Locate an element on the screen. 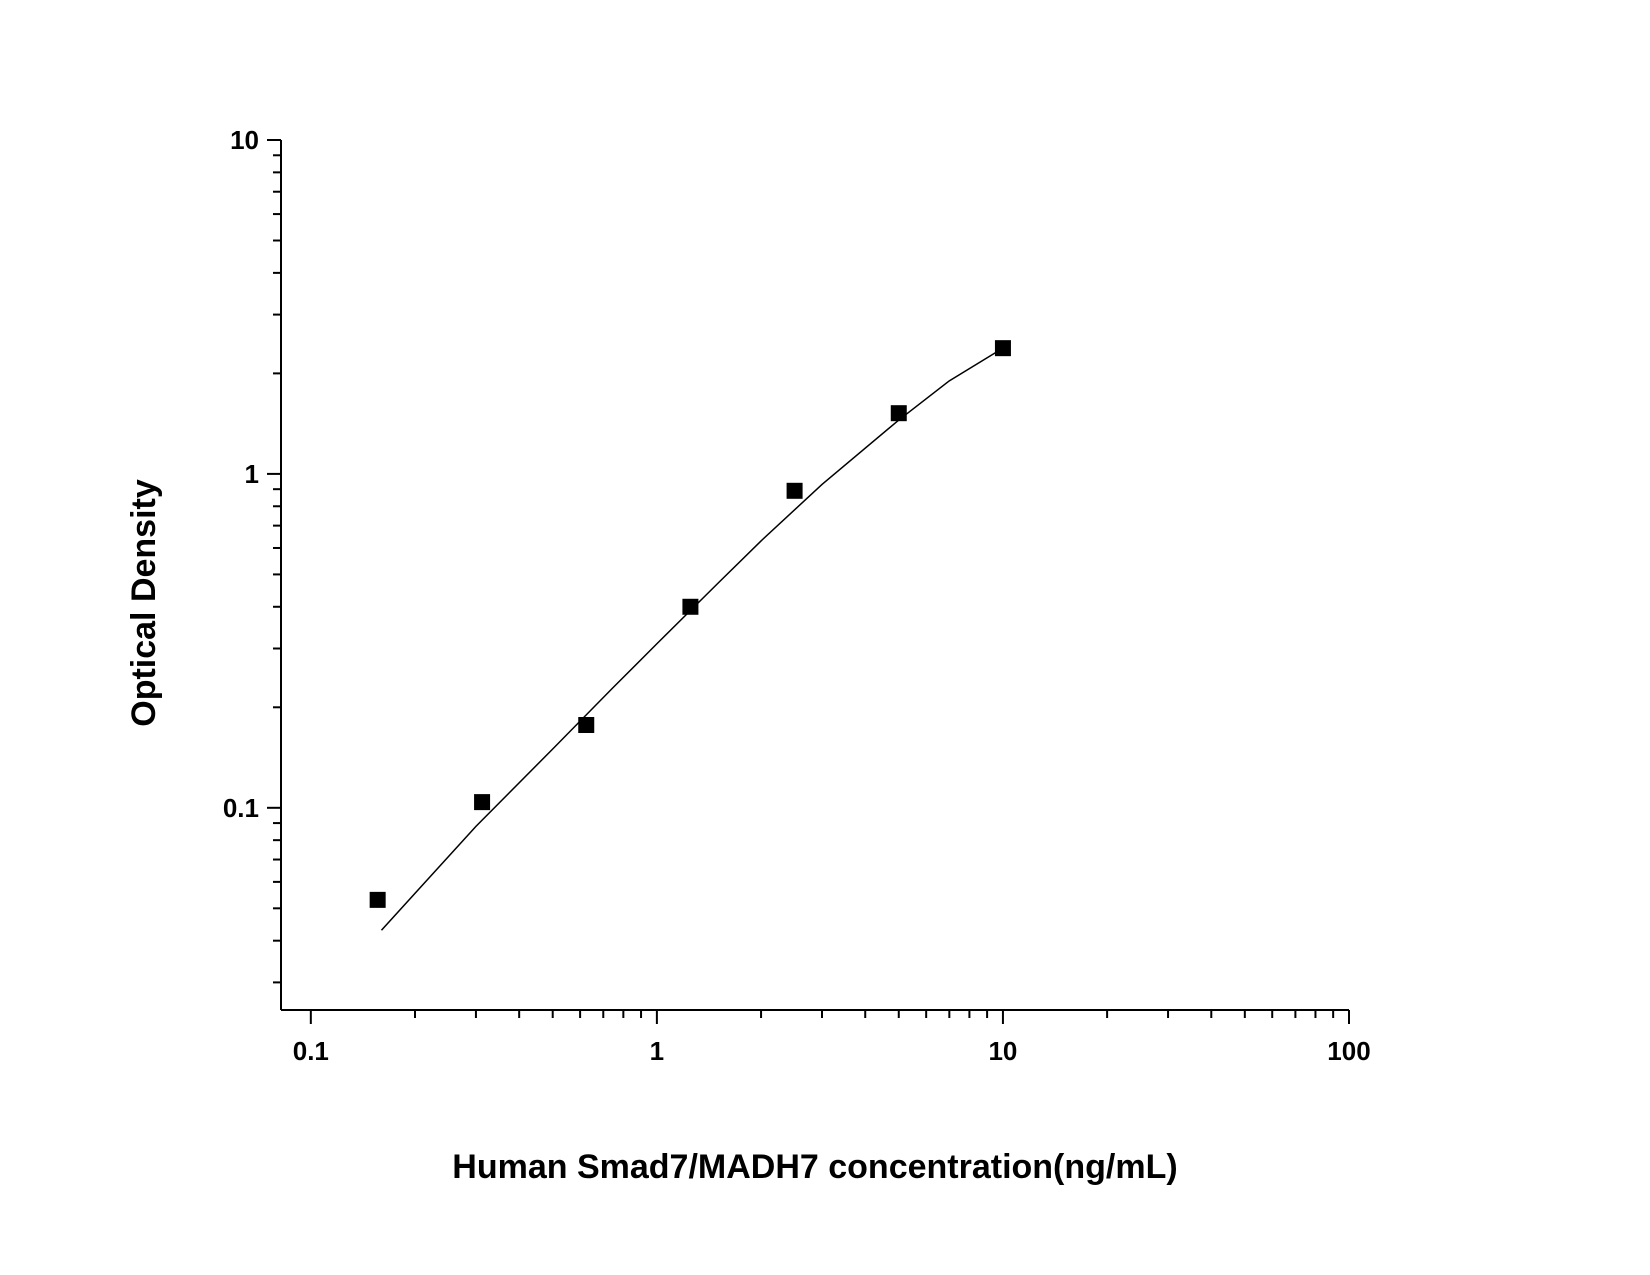  x-tick-label: 0.1 is located at coordinates (311, 1051).